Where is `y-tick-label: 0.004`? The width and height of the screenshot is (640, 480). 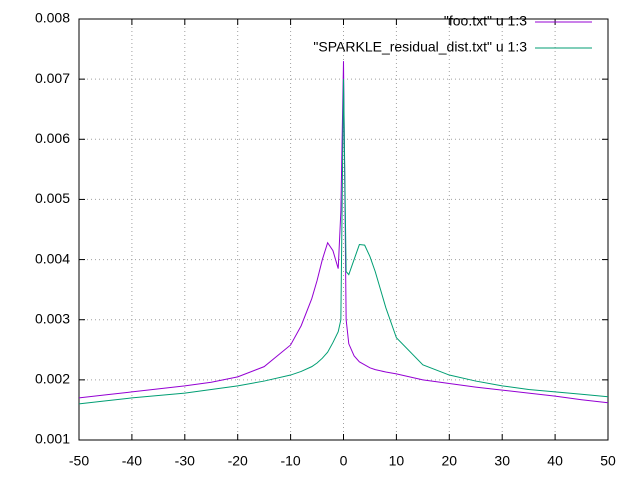 y-tick-label: 0.004 is located at coordinates (52, 258).